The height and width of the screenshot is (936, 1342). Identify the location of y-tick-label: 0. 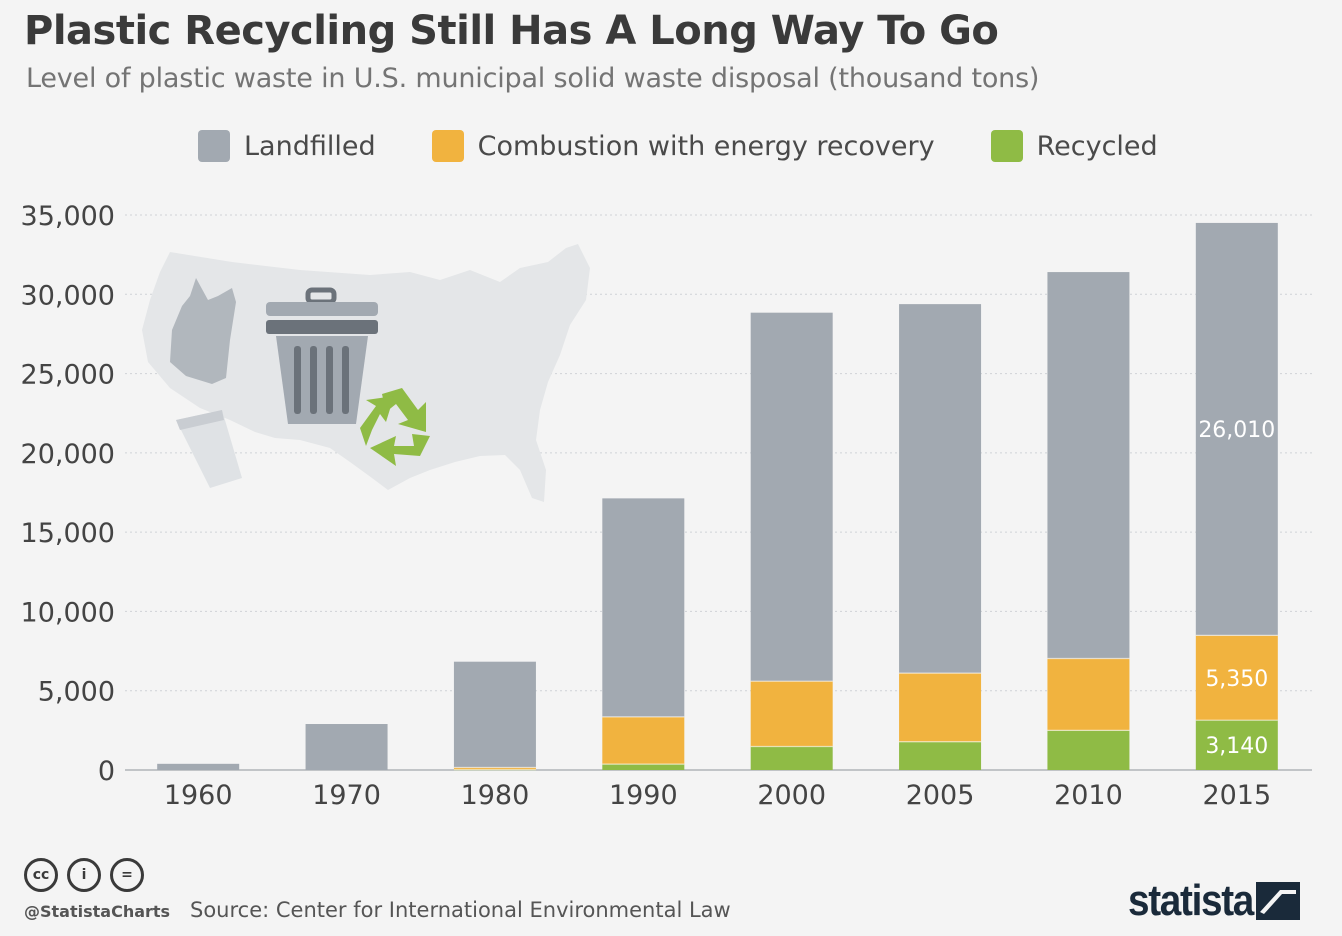
(106, 771).